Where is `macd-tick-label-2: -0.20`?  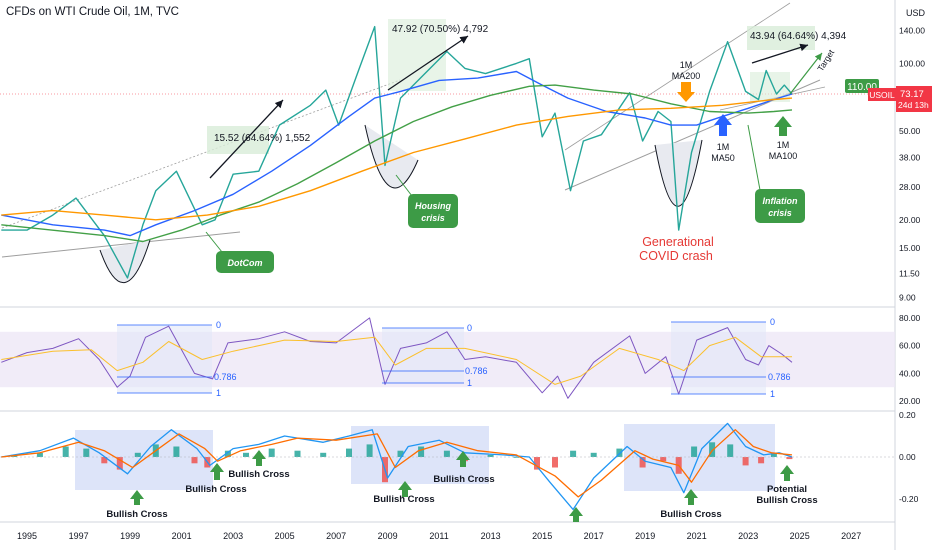
macd-tick-label-2: -0.20 is located at coordinates (909, 499).